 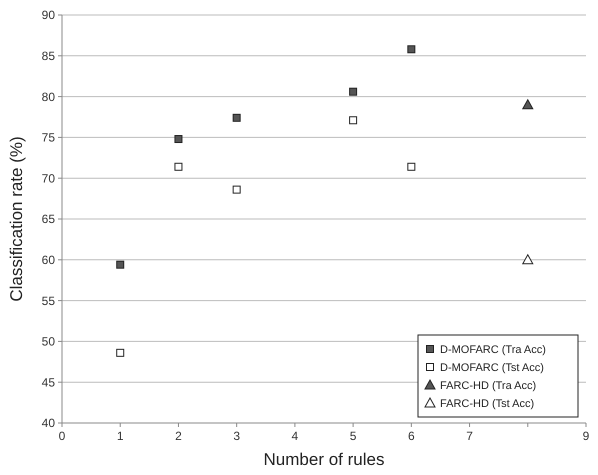 What do you see at coordinates (49, 301) in the screenshot?
I see `y-tick-label: 55` at bounding box center [49, 301].